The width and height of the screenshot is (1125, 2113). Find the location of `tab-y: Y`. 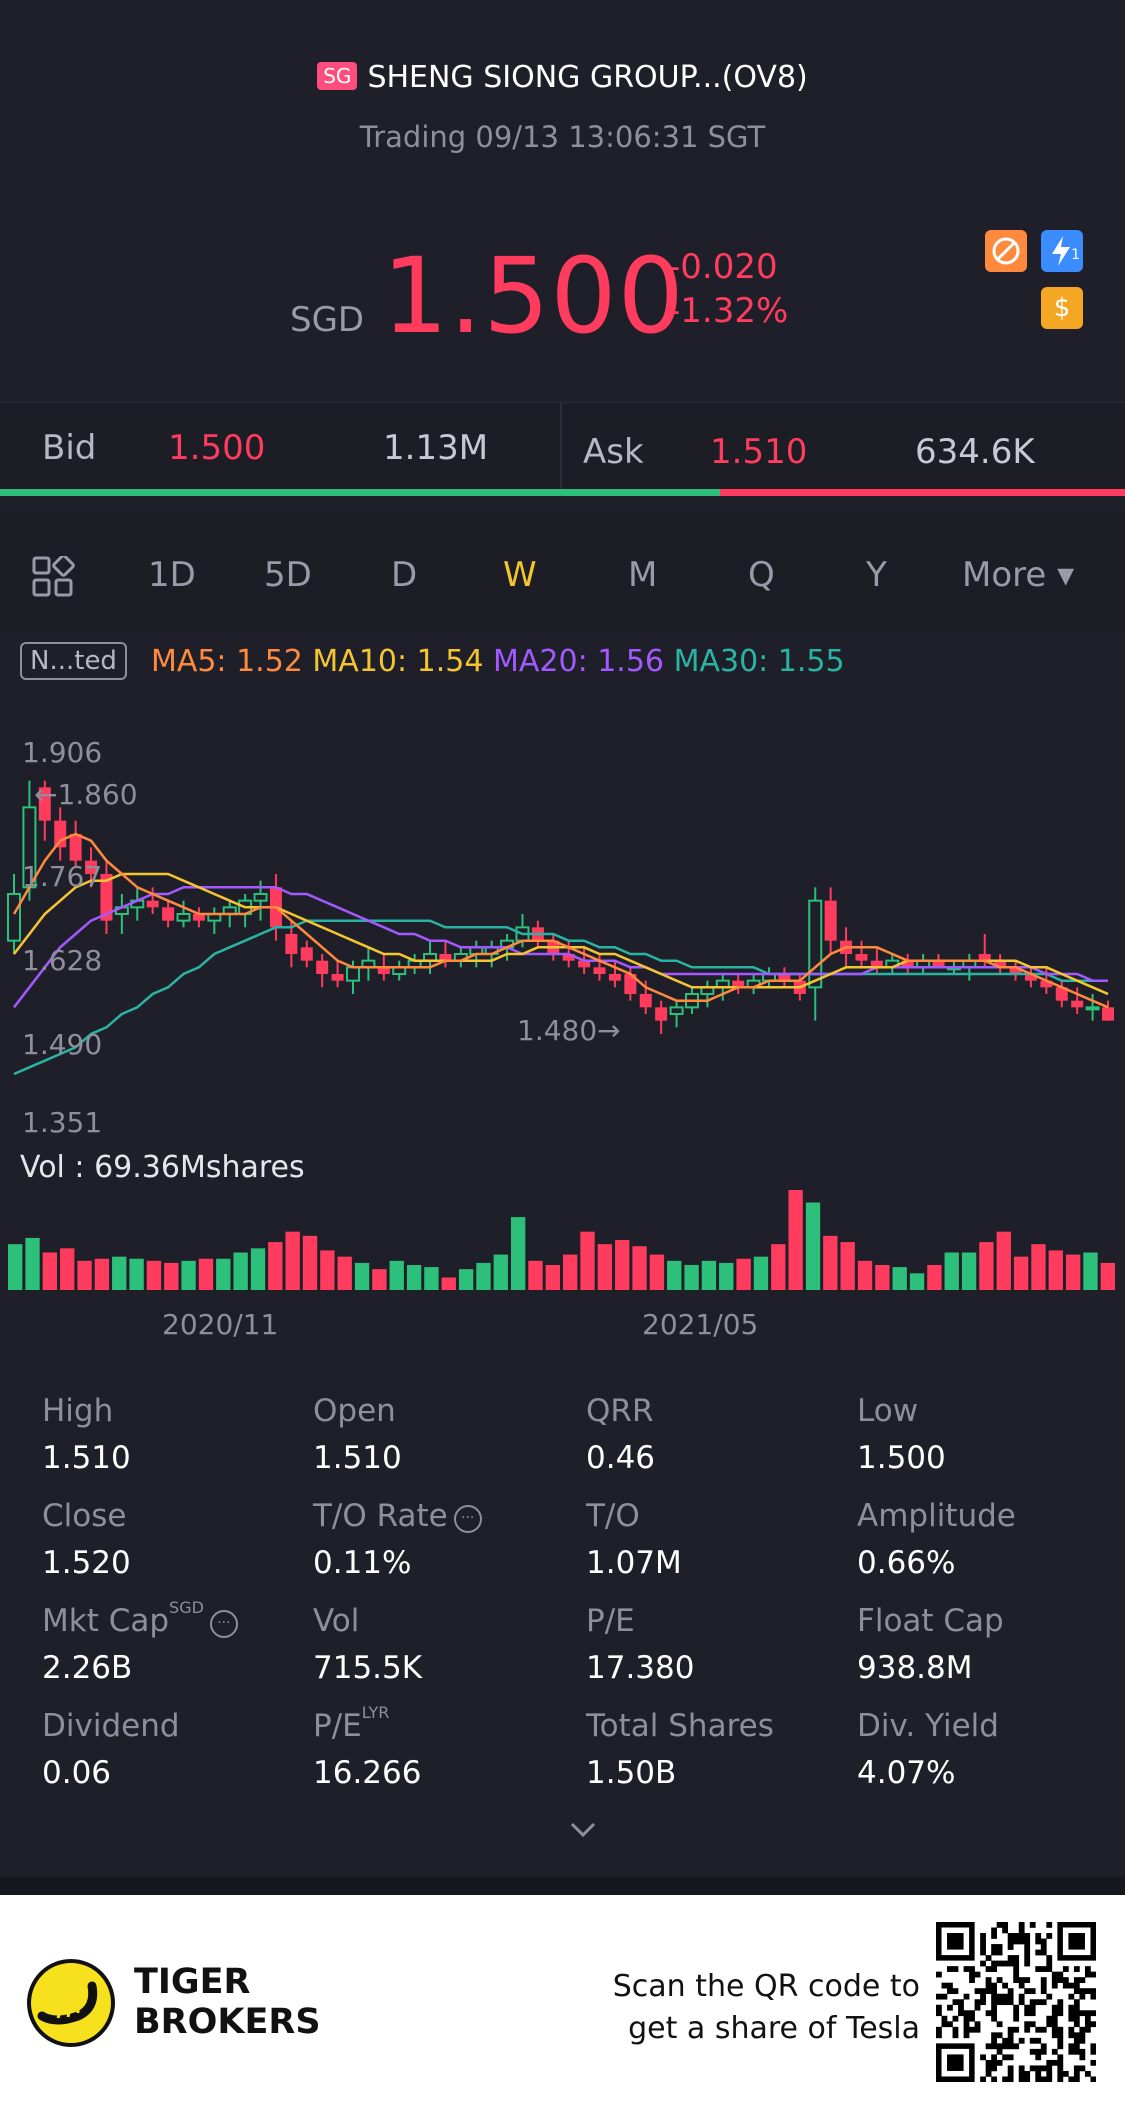

tab-y: Y is located at coordinates (876, 575).